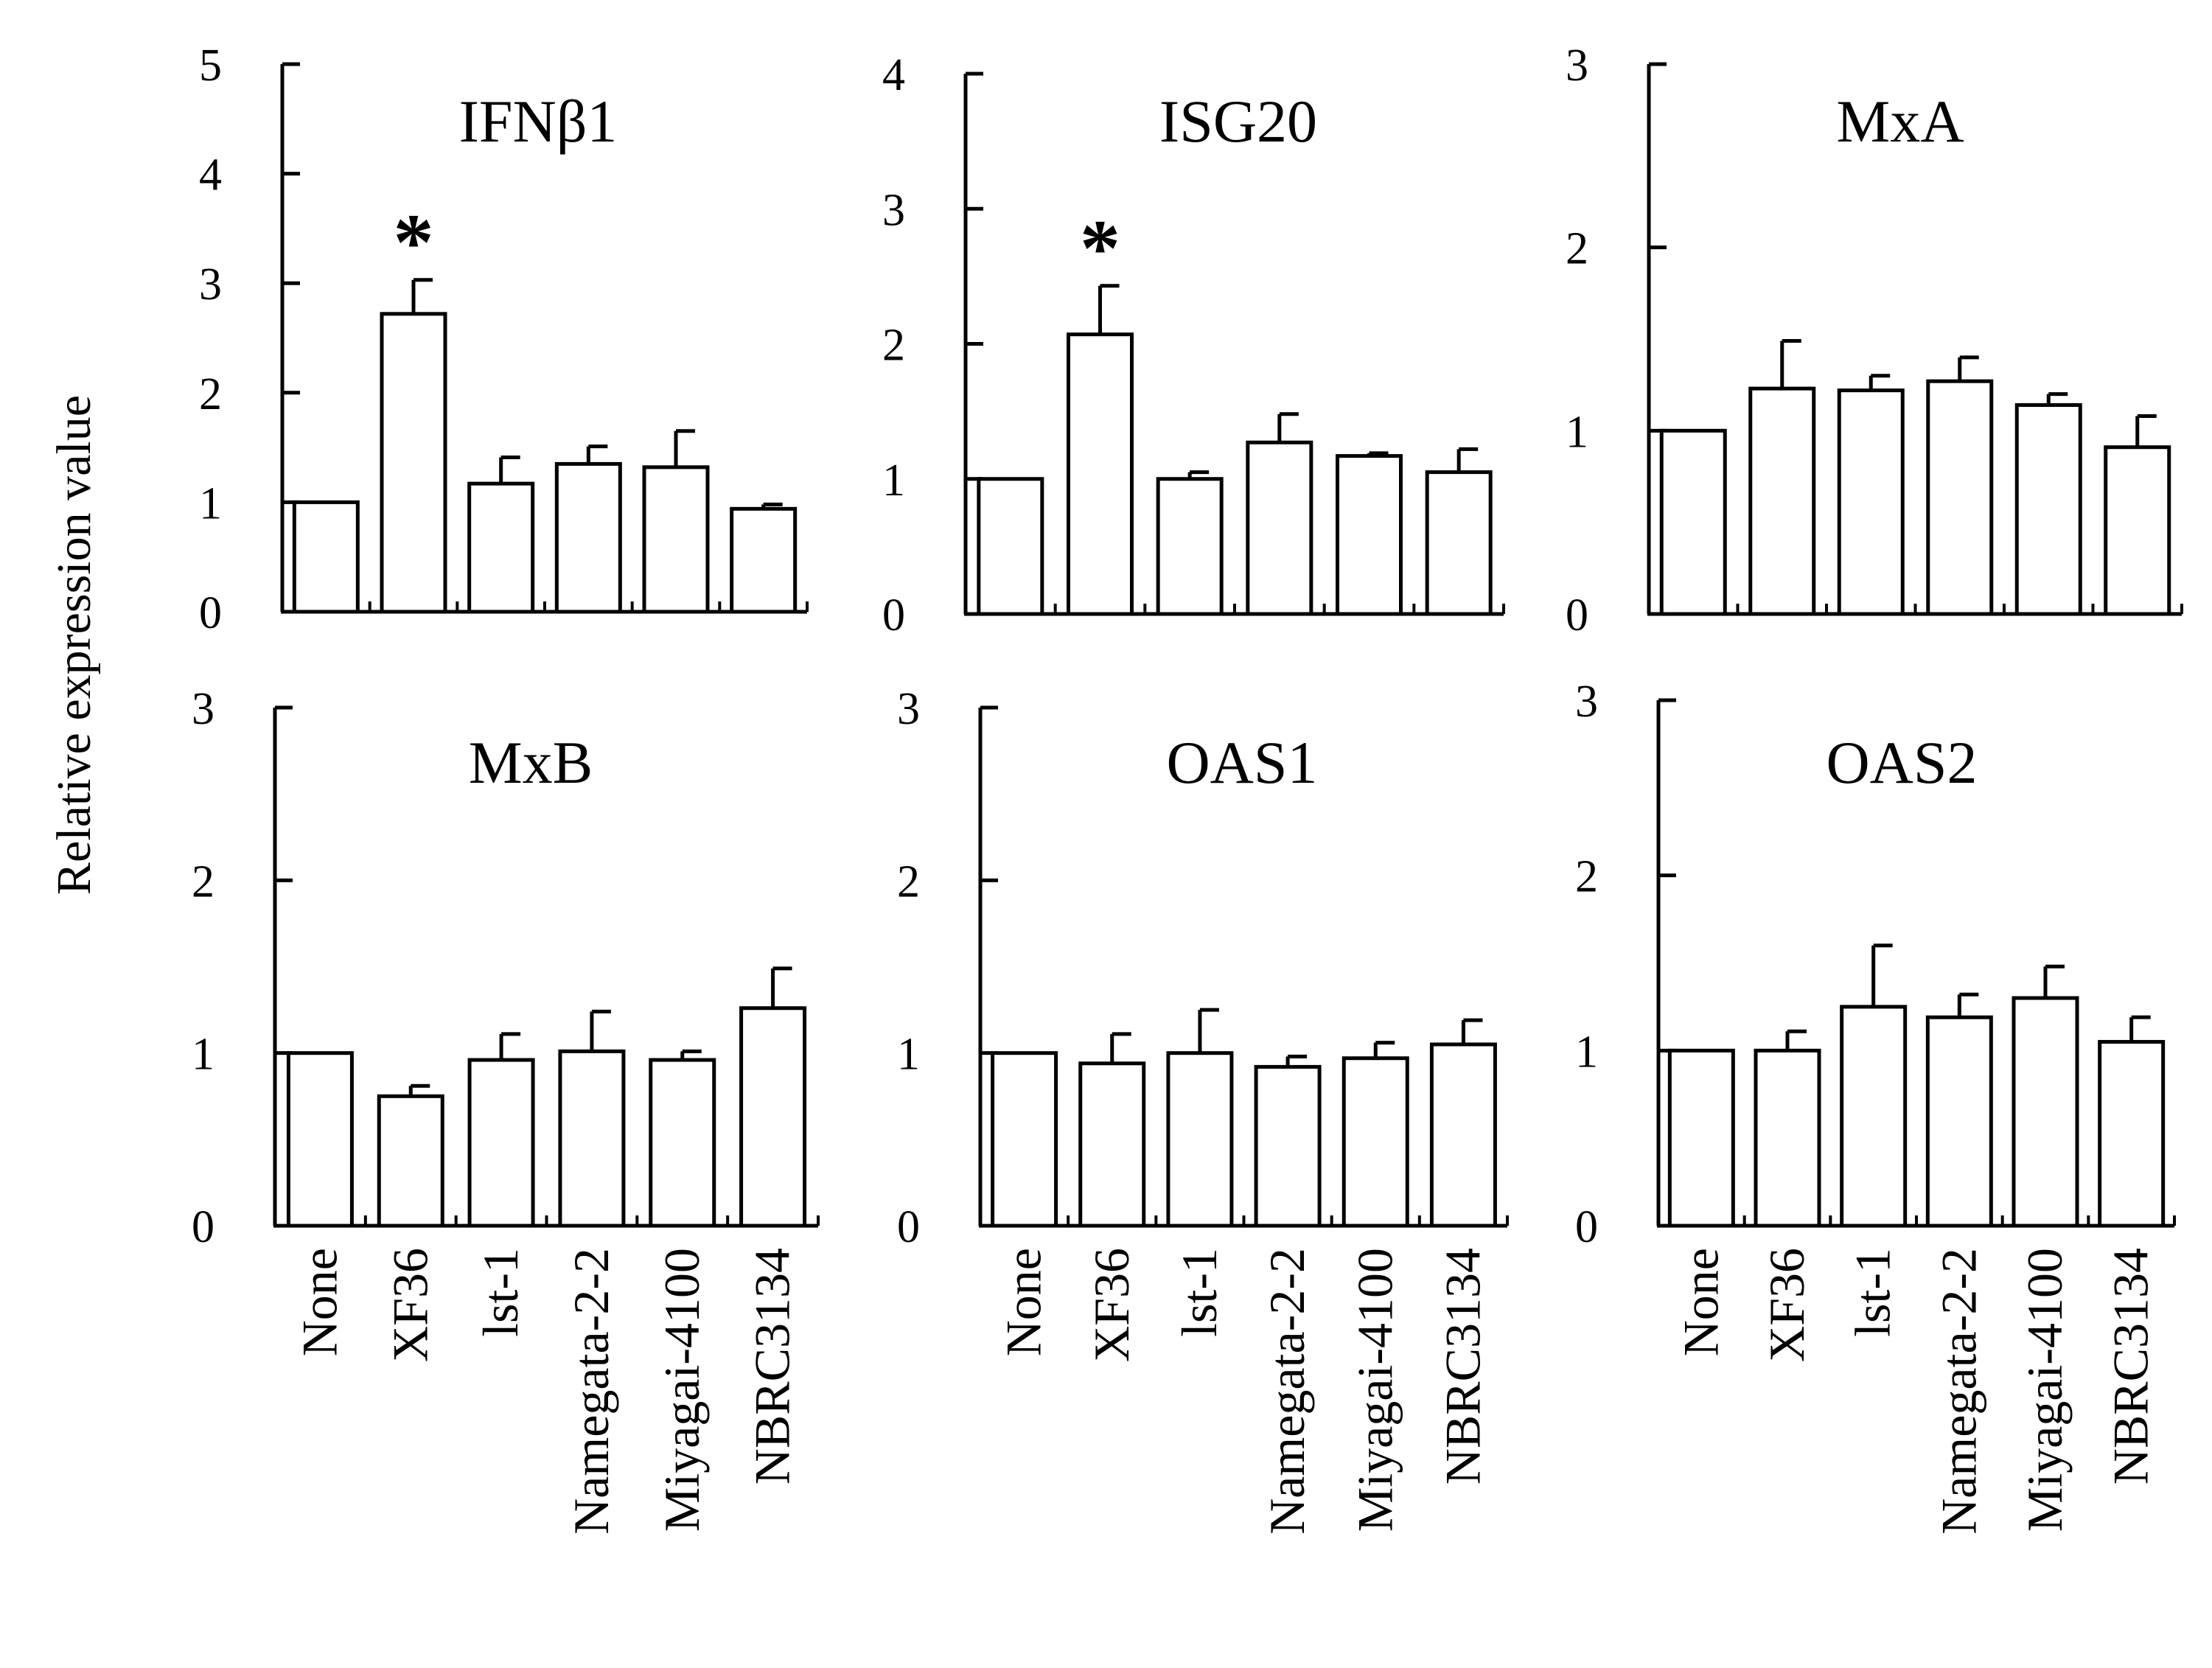 The image size is (2212, 1668). What do you see at coordinates (538, 121) in the screenshot?
I see `panel-title: IFNβ1` at bounding box center [538, 121].